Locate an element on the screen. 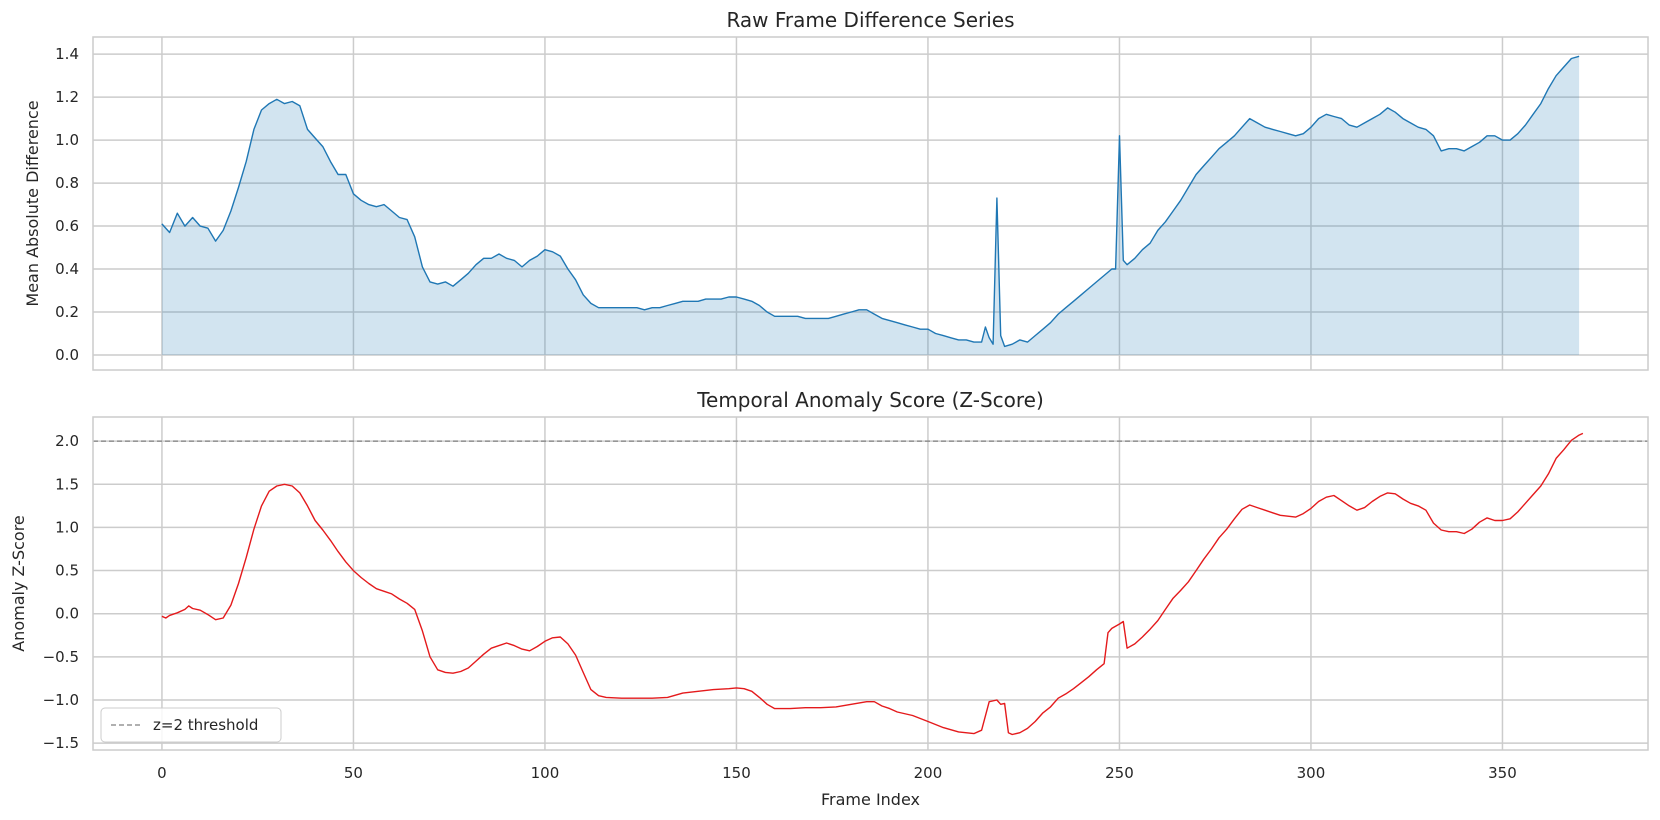 The height and width of the screenshot is (820, 1660). y-axis-label: Mean Absolute Difference is located at coordinates (32, 203).